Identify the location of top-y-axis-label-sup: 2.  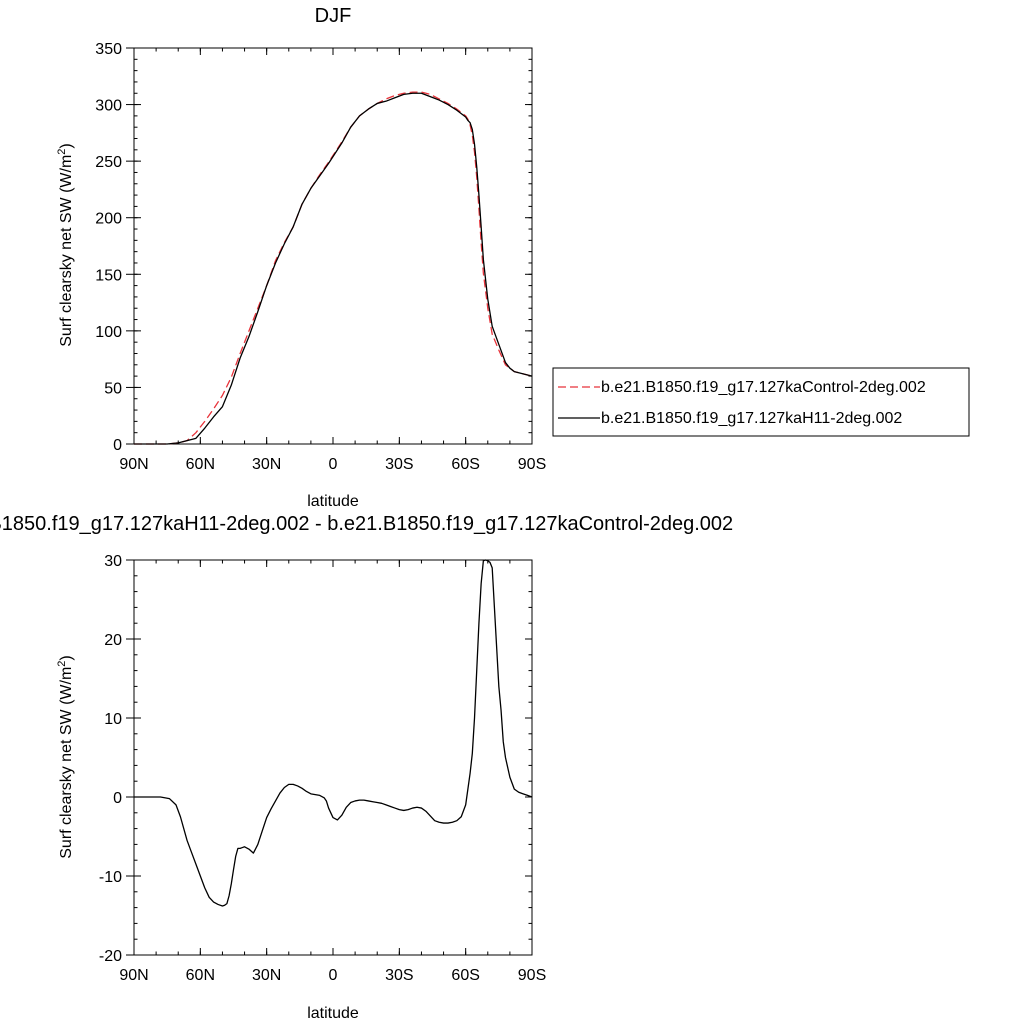
(62, 152).